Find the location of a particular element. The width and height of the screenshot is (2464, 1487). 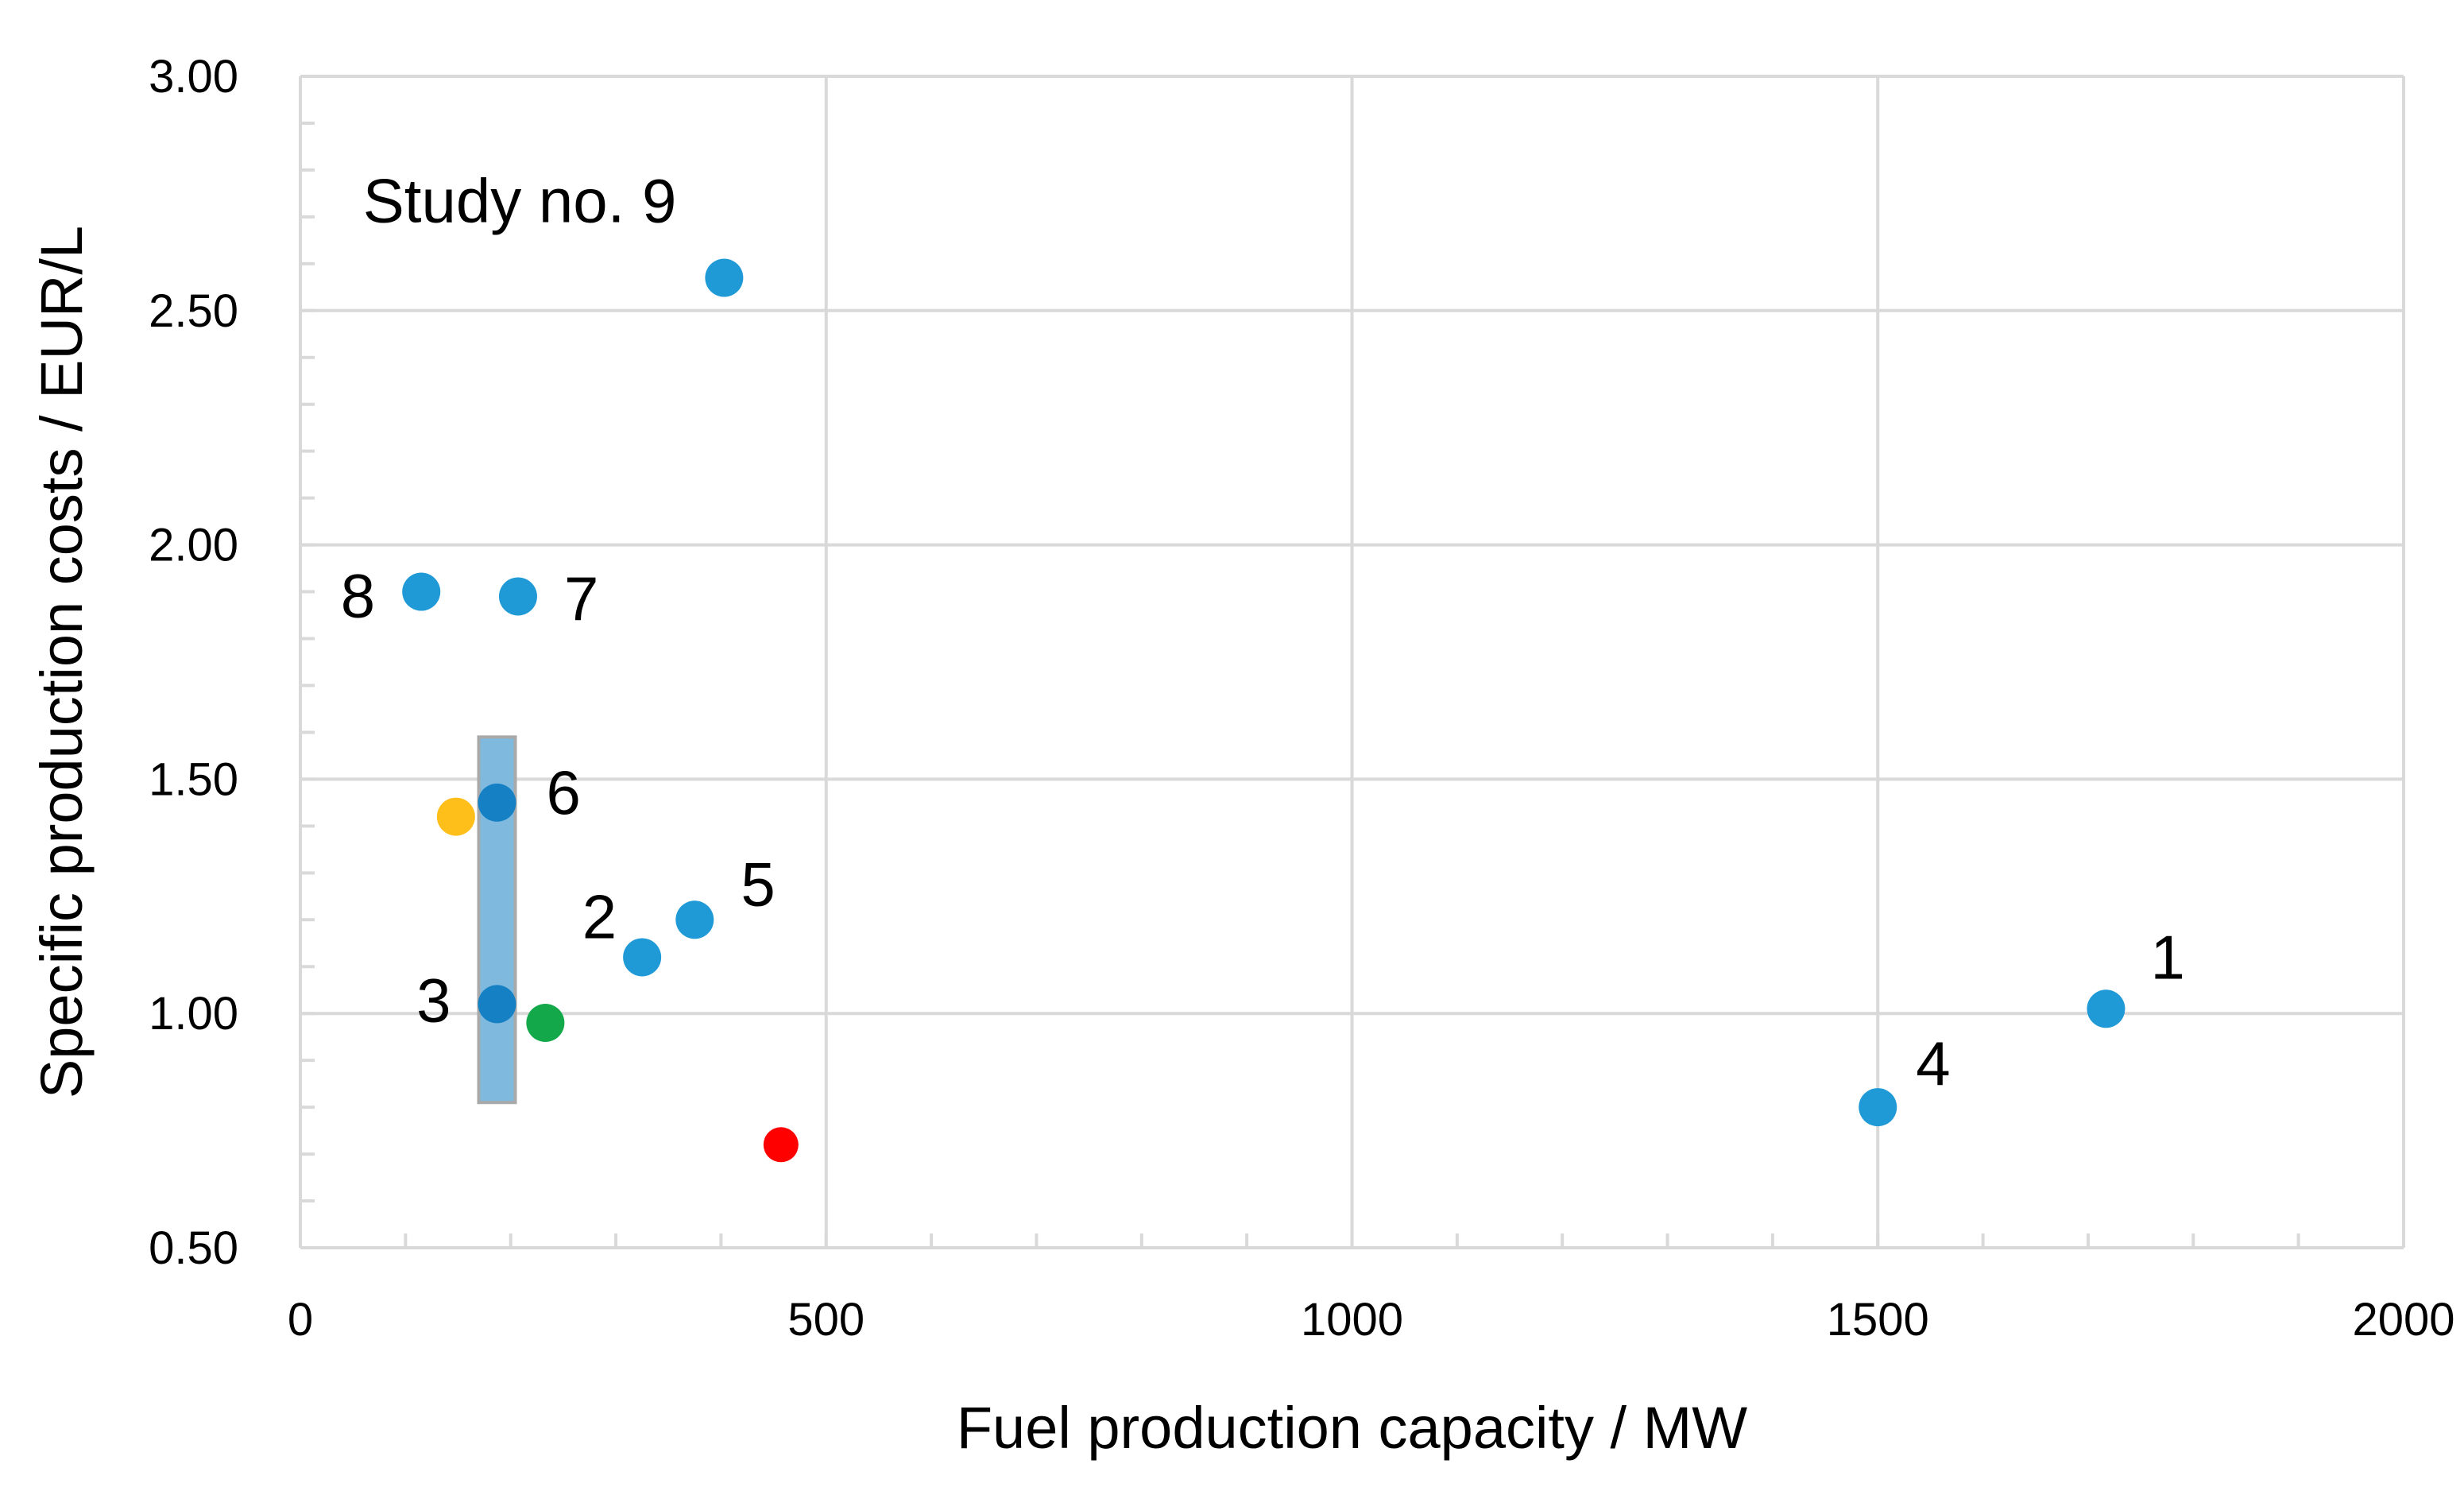

data-point-label: 1 is located at coordinates (2167, 957).